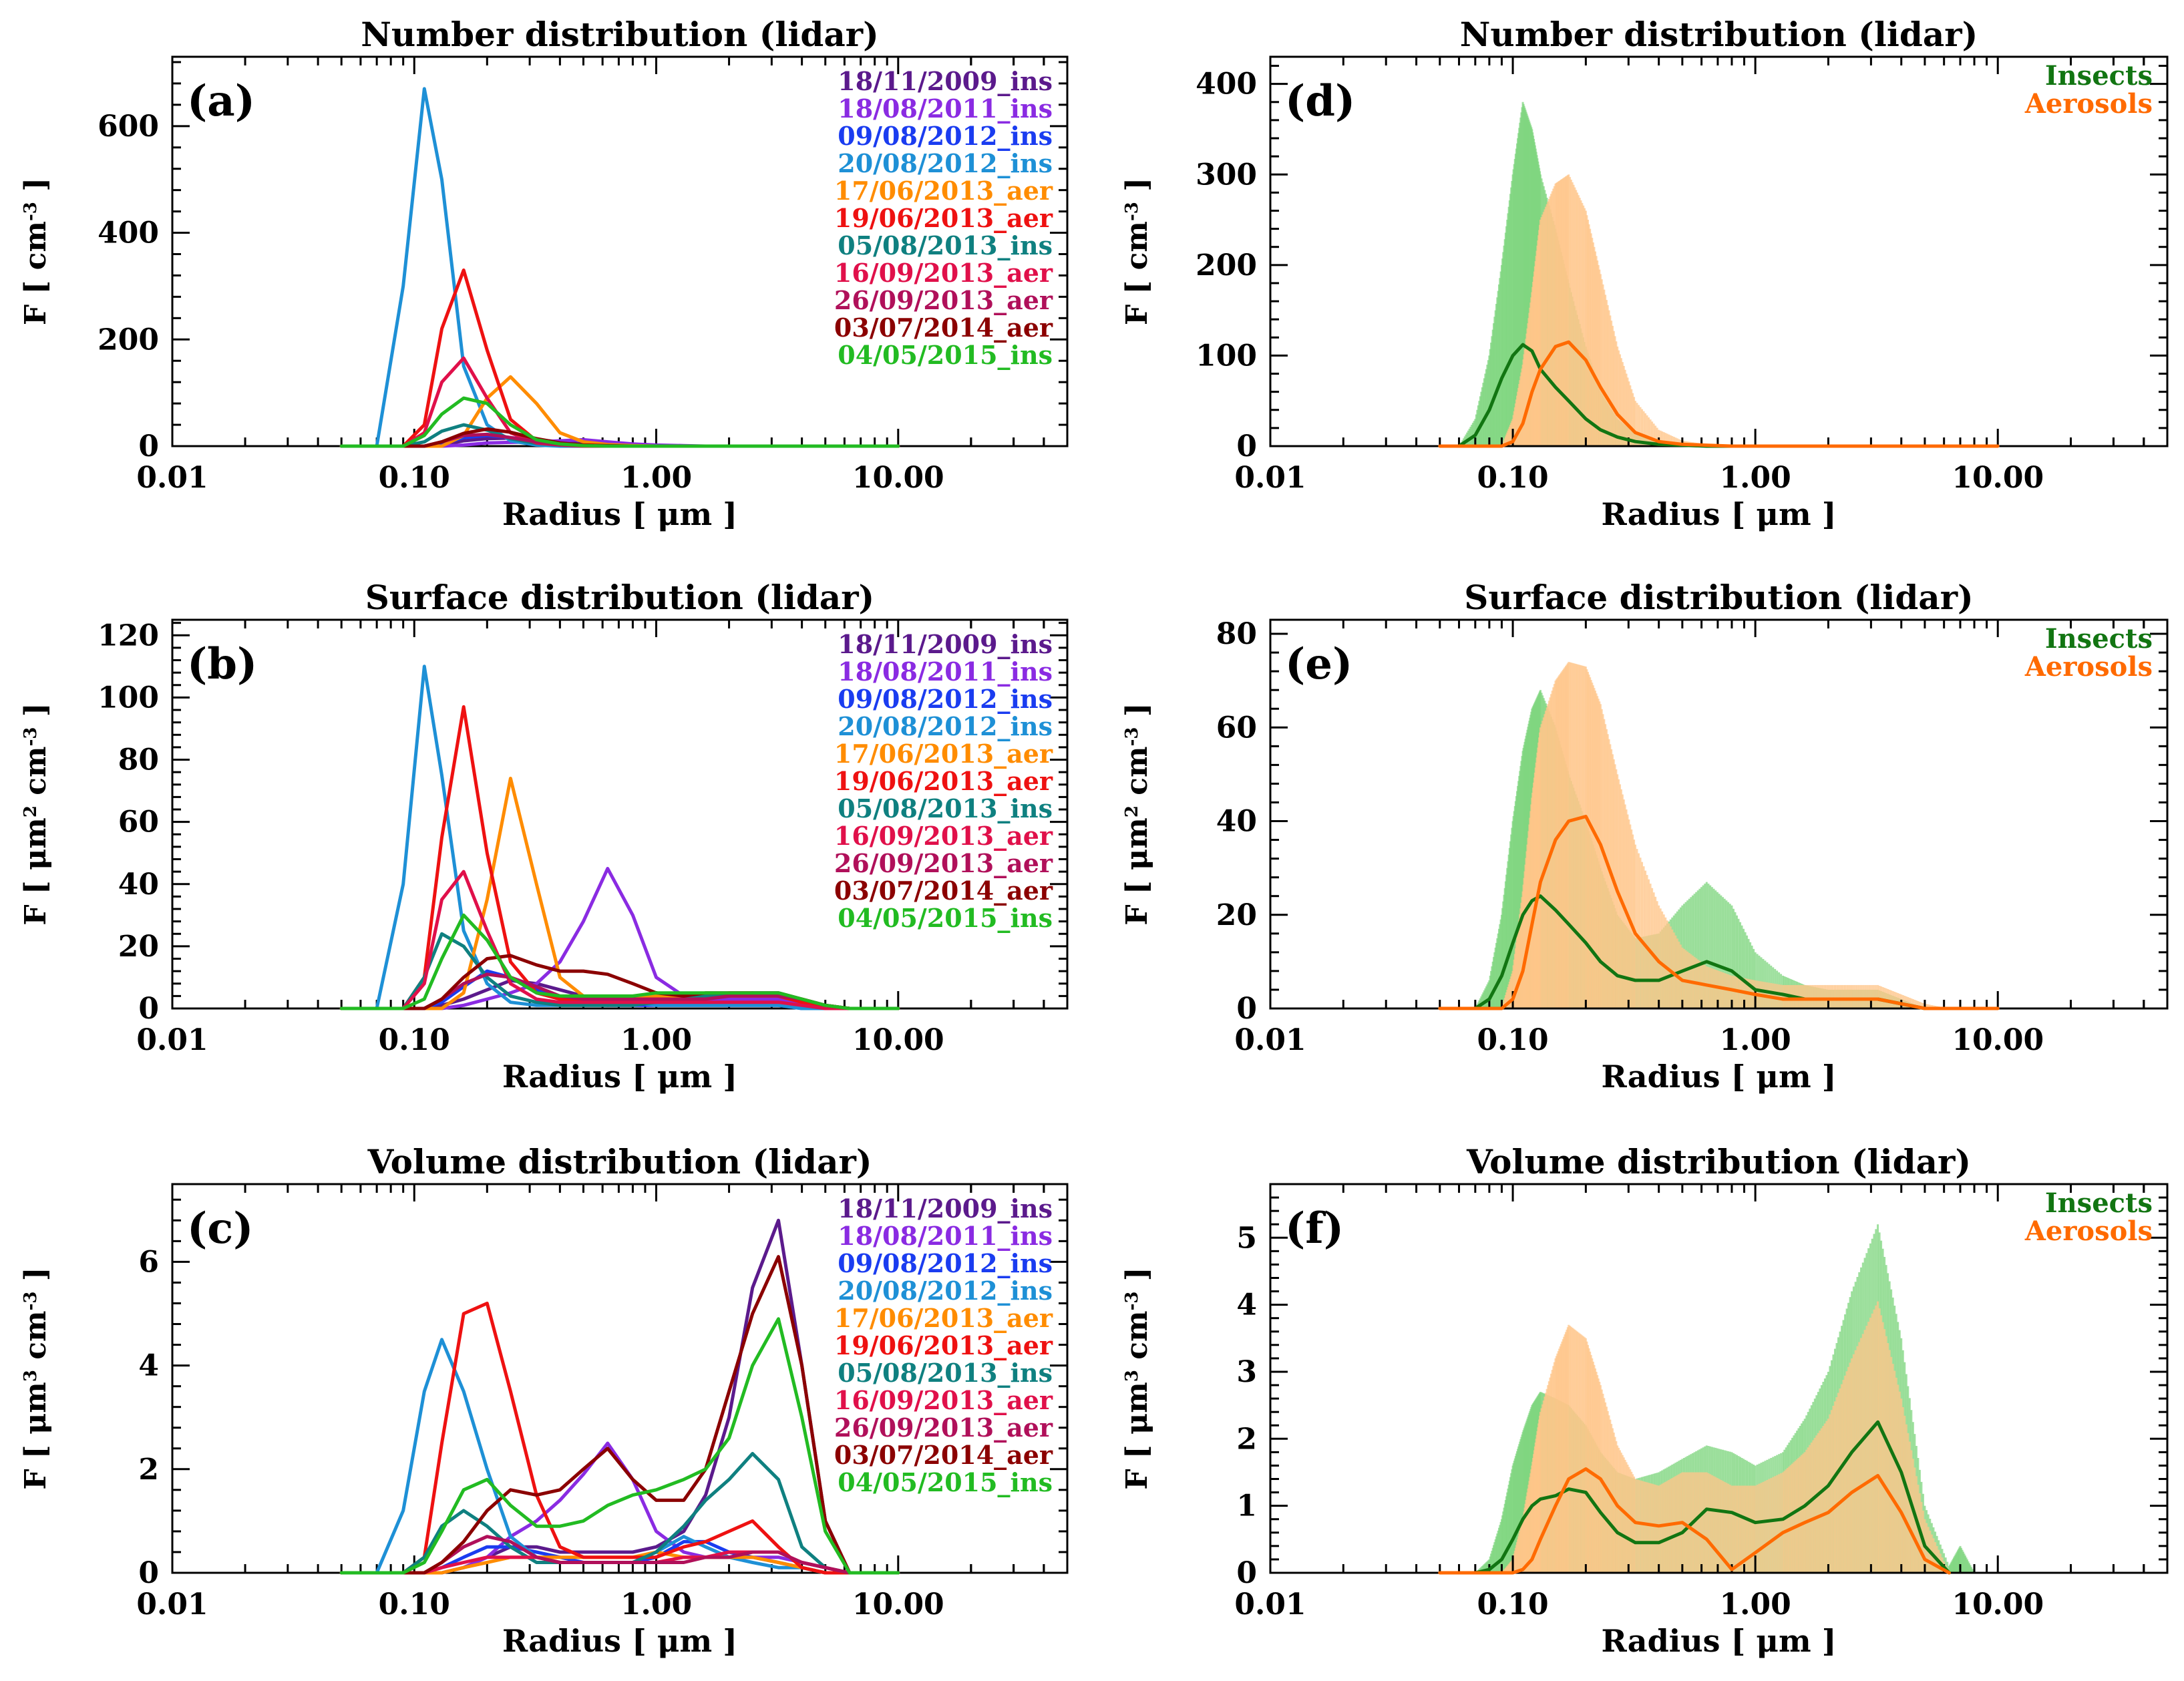 Image resolution: width=2184 pixels, height=1681 pixels. What do you see at coordinates (138, 760) in the screenshot?
I see `y-tick-label: 80` at bounding box center [138, 760].